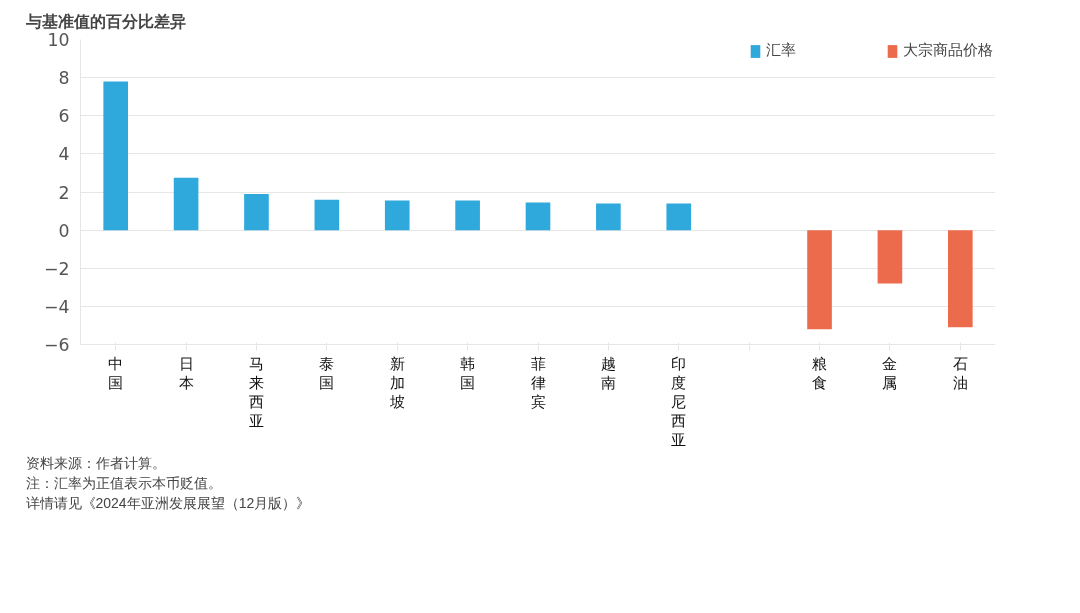  Describe the element at coordinates (64, 154) in the screenshot. I see `y-tick-label: 4` at that location.